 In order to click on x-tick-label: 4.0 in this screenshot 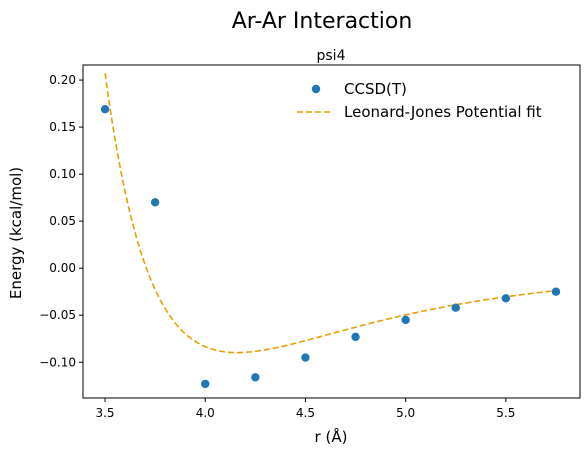, I will do `click(205, 413)`.